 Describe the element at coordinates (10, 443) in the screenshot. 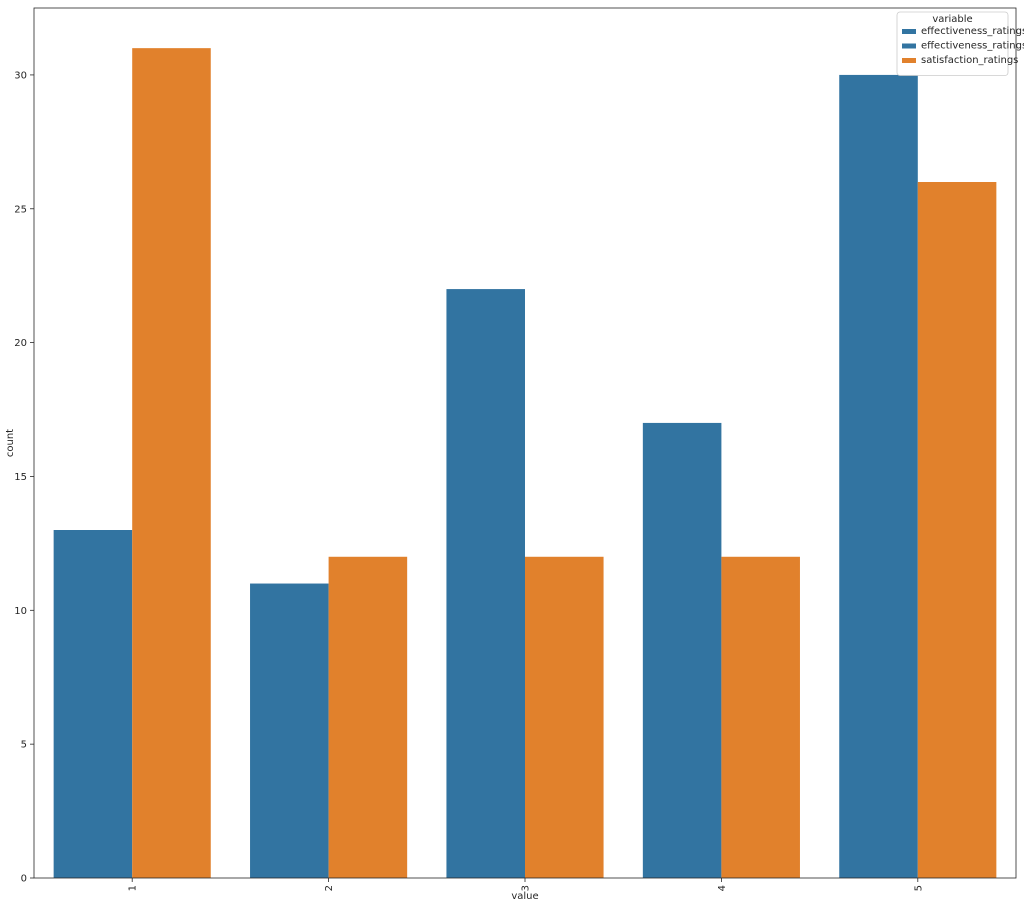

I see `y-axis-label: count` at that location.